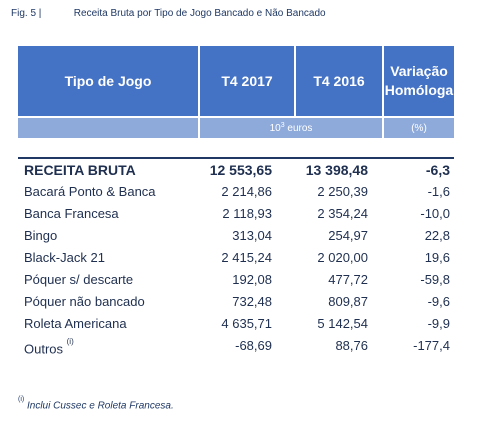  Describe the element at coordinates (236, 158) in the screenshot. I see `table-divider` at that location.